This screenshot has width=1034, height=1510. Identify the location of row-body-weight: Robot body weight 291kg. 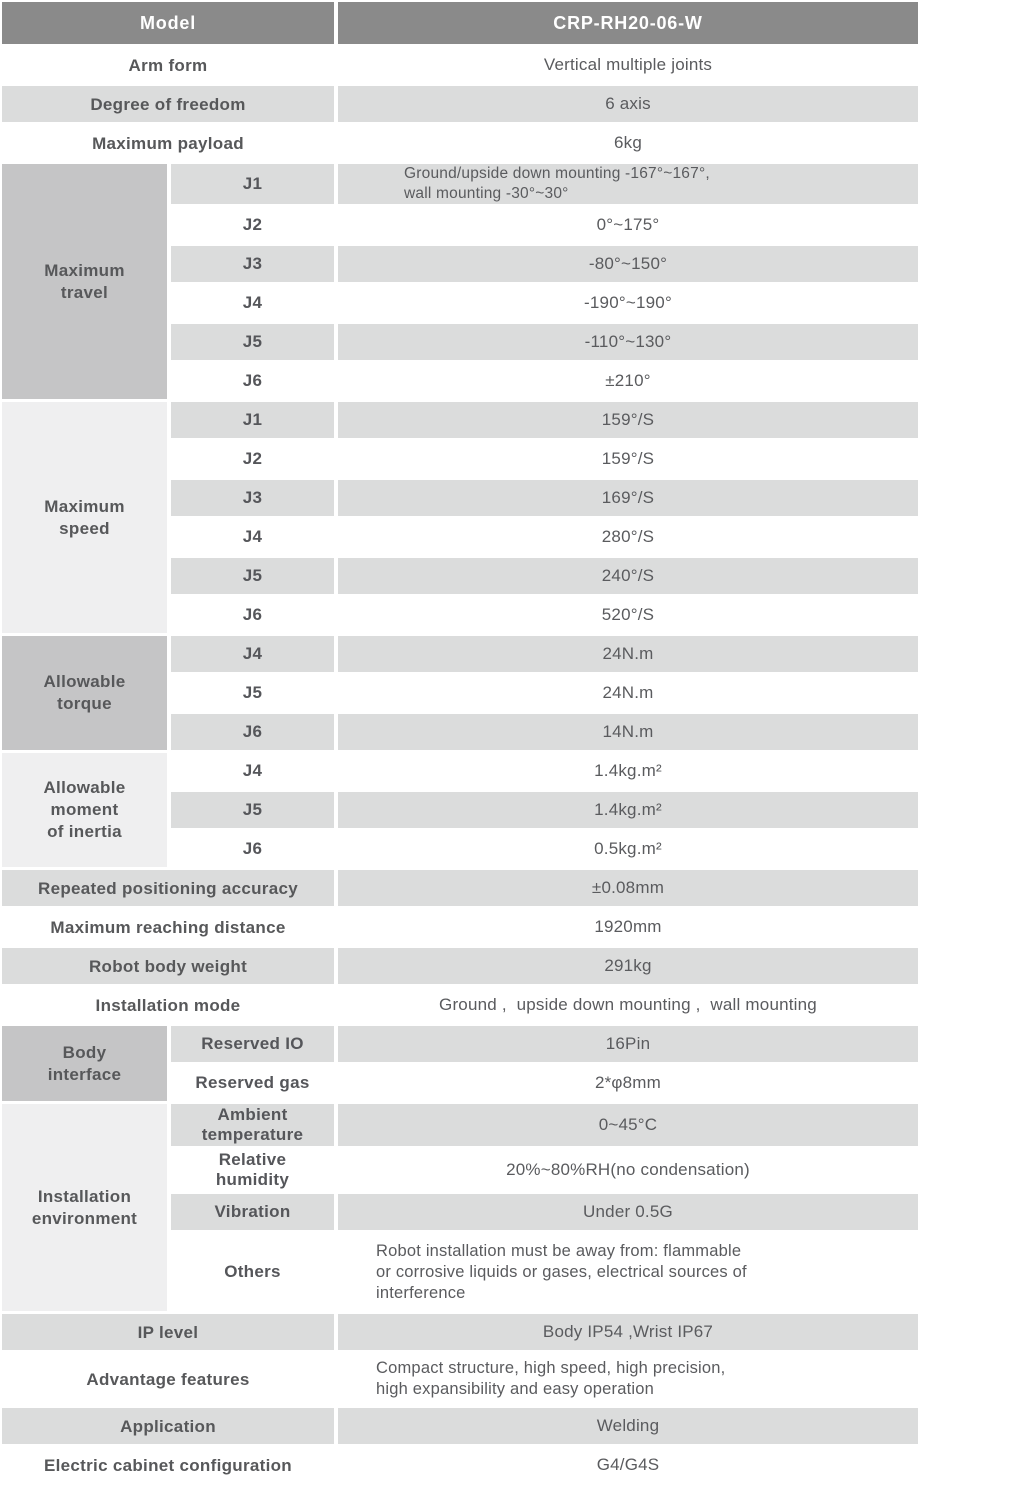
(460, 966).